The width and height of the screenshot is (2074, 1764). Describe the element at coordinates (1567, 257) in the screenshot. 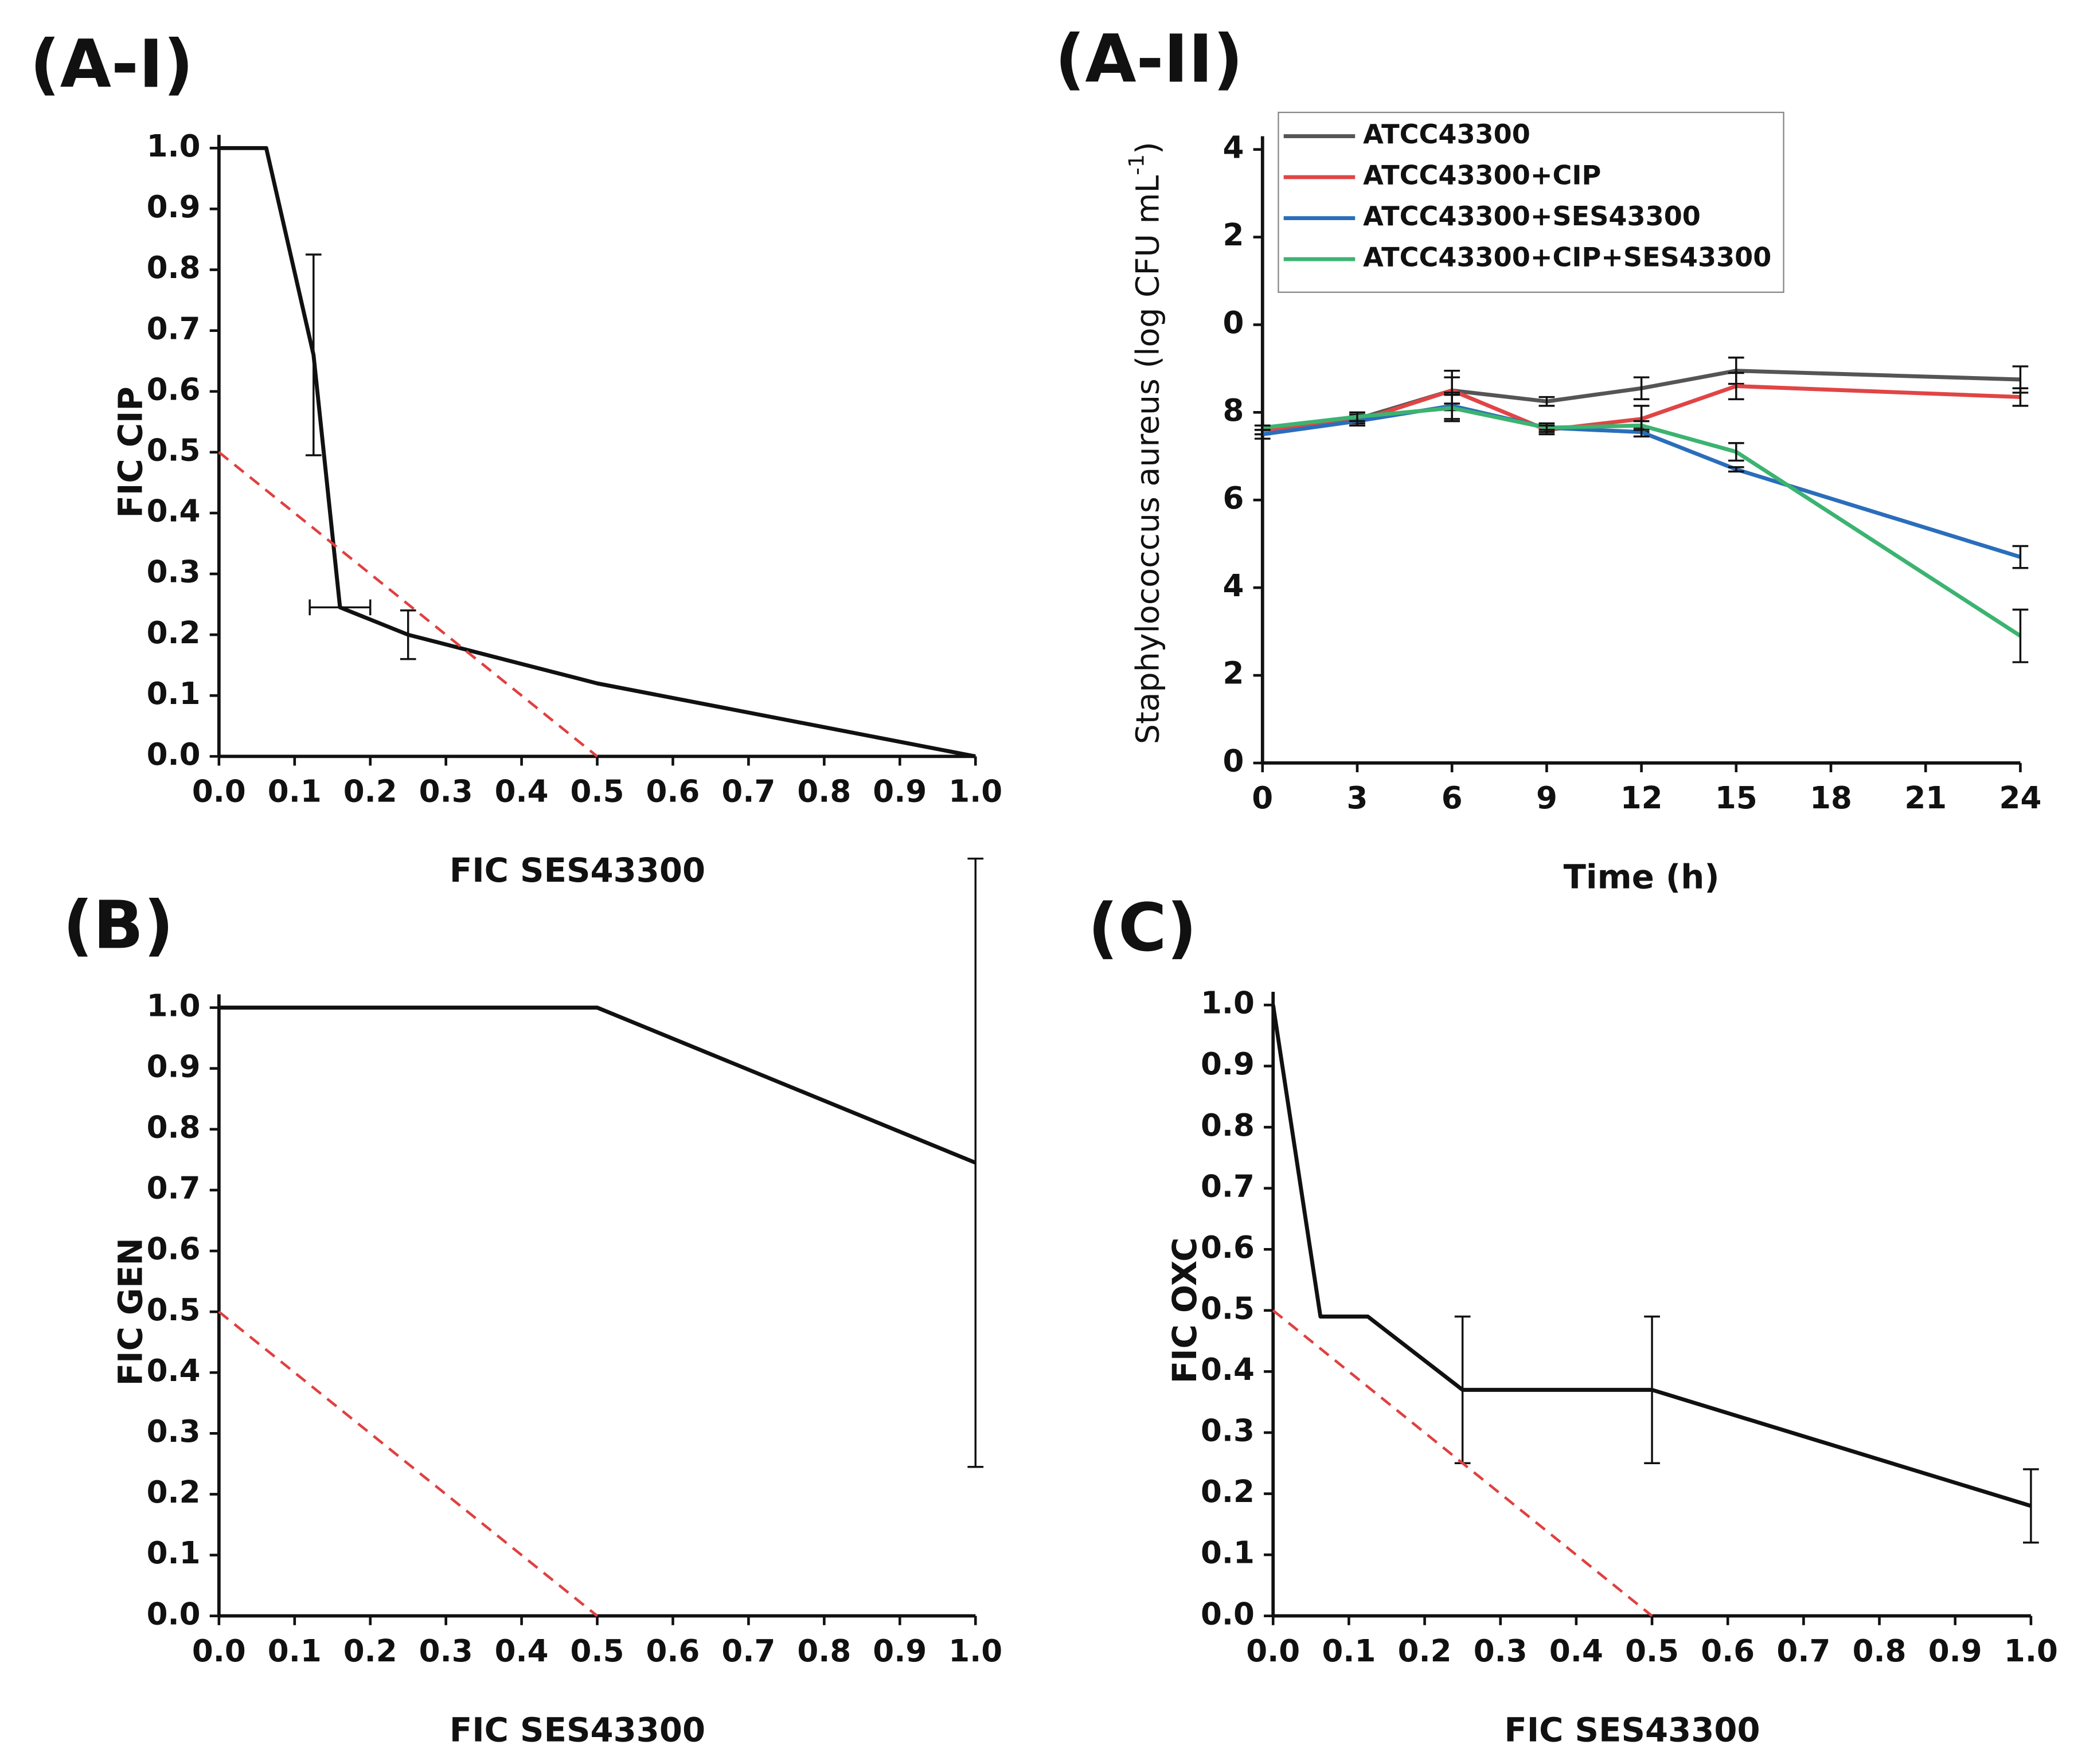

I see `legend-label: ATCC43300+CIP+SES43300` at that location.